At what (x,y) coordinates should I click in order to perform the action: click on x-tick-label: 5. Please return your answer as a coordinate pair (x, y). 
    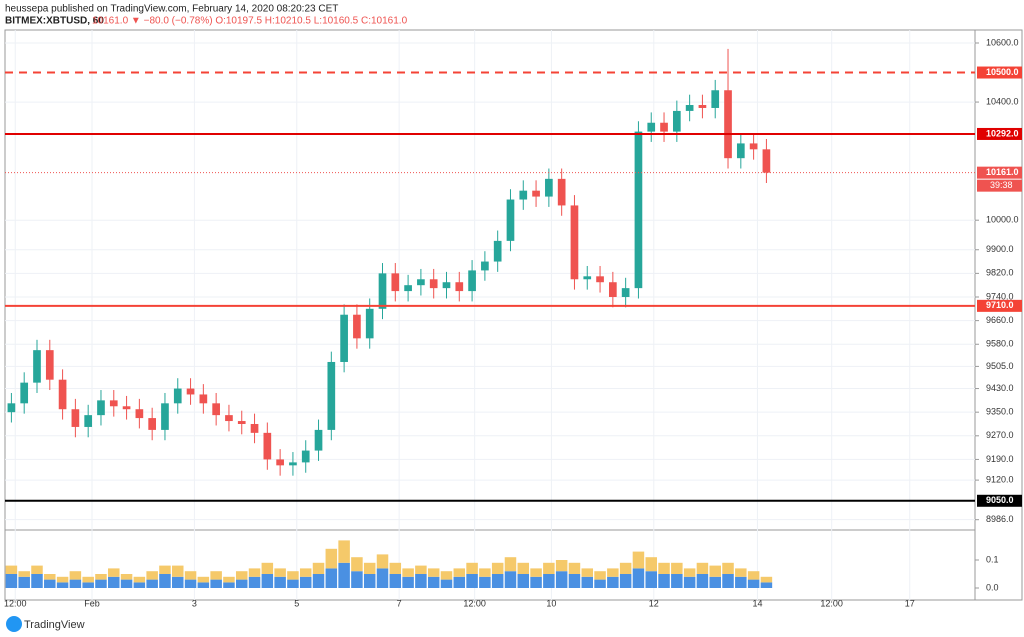
    Looking at the image, I should click on (296, 603).